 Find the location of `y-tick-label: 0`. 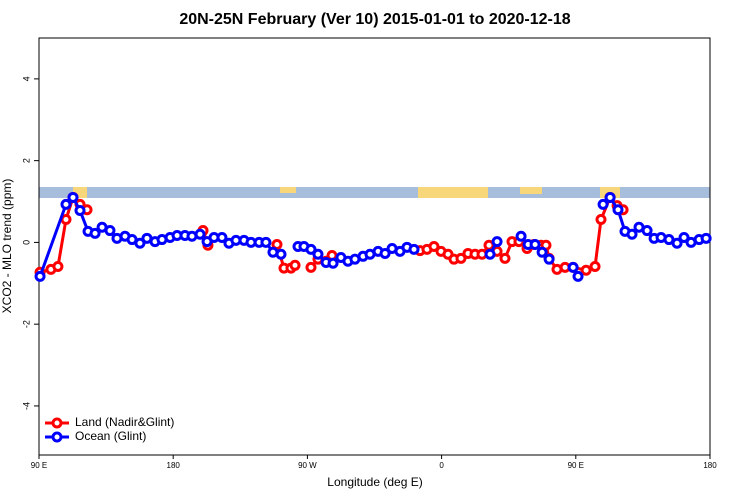

y-tick-label: 0 is located at coordinates (26, 242).